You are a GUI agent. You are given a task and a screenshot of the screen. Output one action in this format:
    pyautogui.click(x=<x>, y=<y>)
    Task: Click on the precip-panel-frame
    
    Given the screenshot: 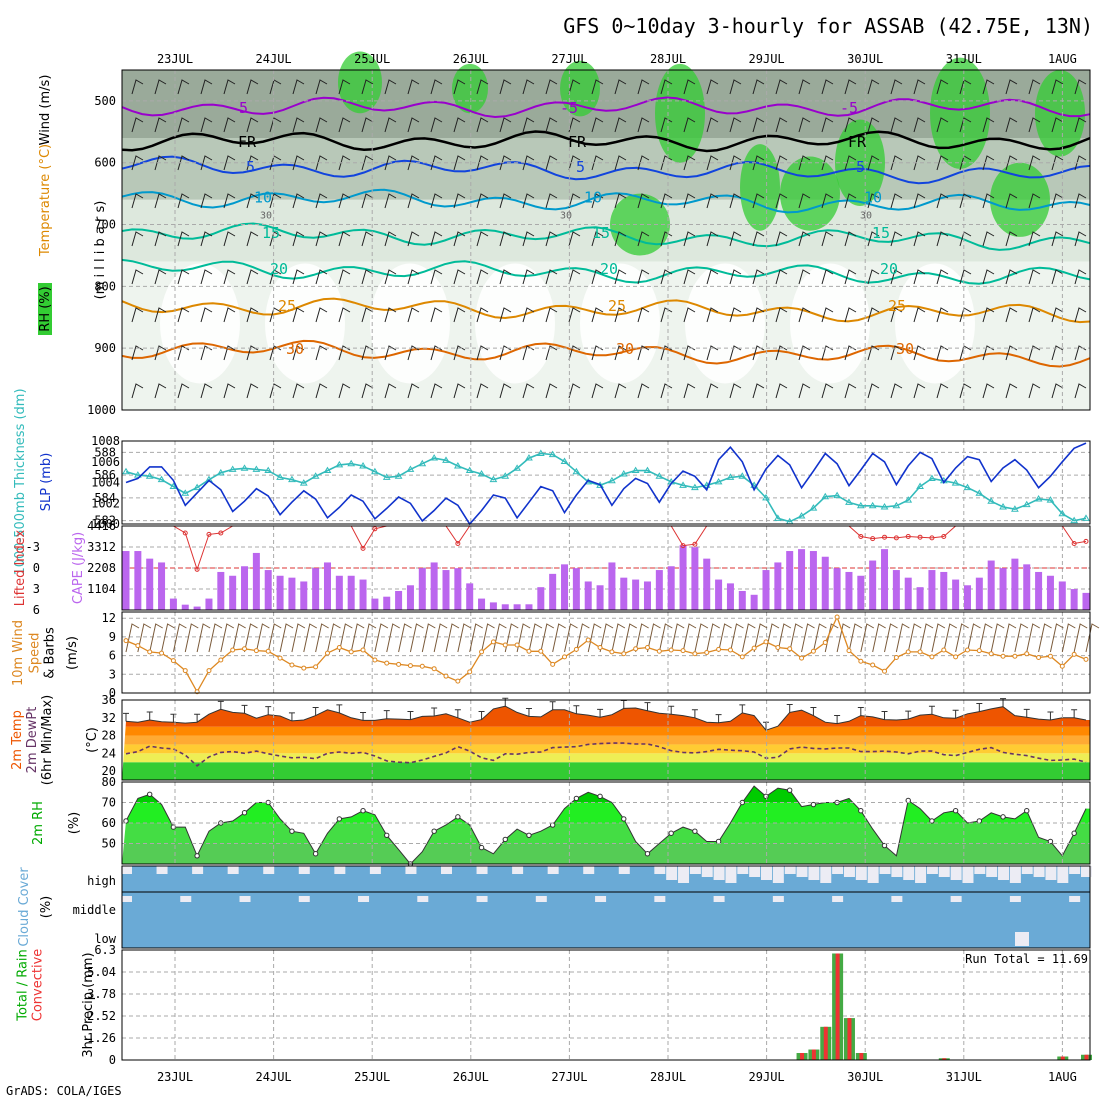 What is the action you would take?
    pyautogui.click(x=606, y=1005)
    